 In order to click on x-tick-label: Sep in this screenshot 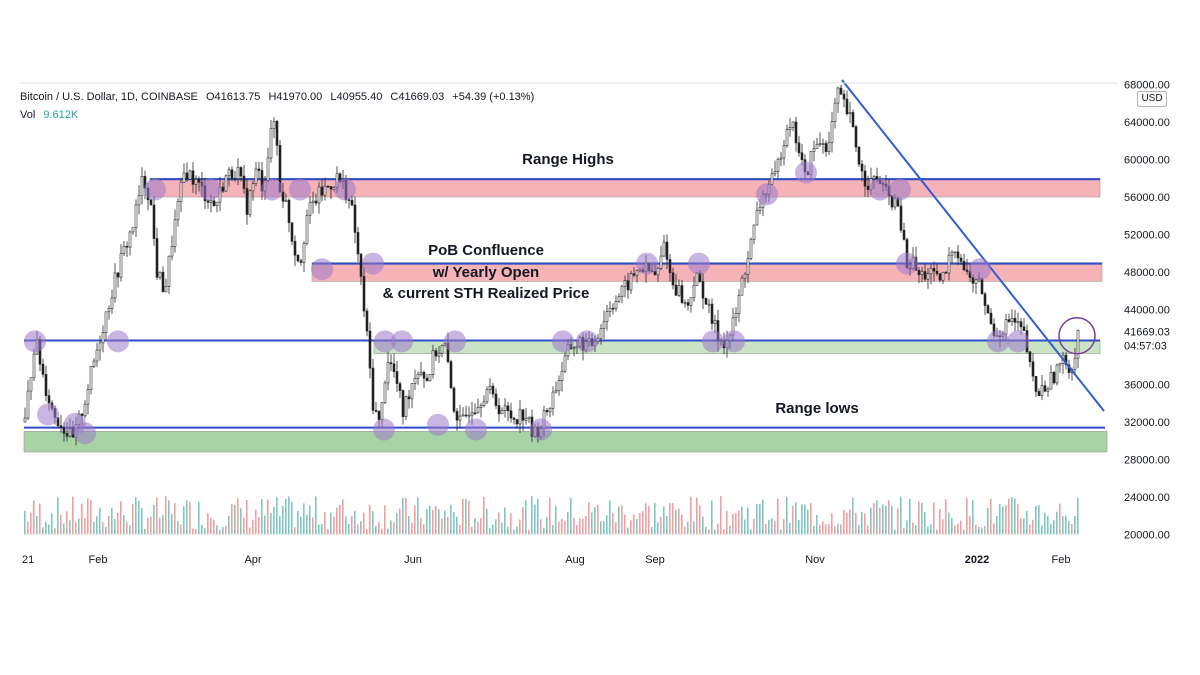, I will do `click(655, 560)`.